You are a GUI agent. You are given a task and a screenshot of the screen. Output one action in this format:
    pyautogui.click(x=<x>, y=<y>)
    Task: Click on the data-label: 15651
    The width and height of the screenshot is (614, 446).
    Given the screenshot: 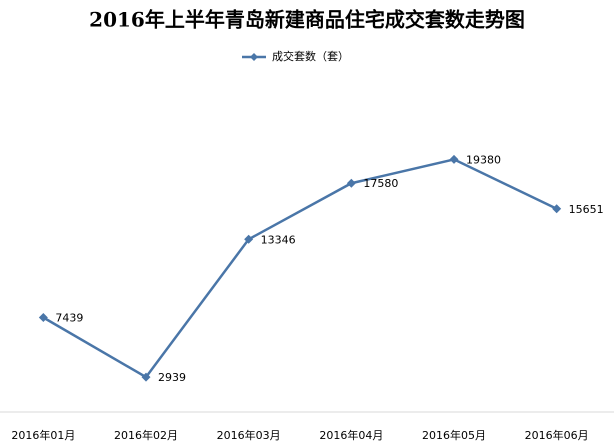 What is the action you would take?
    pyautogui.click(x=586, y=209)
    